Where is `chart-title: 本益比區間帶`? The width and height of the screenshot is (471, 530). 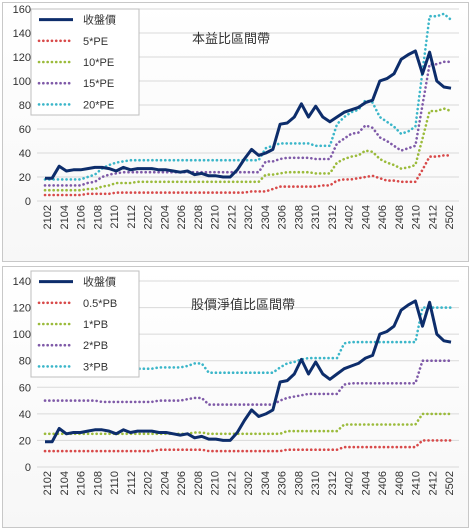 chart-title: 本益比區間帶 is located at coordinates (231, 39).